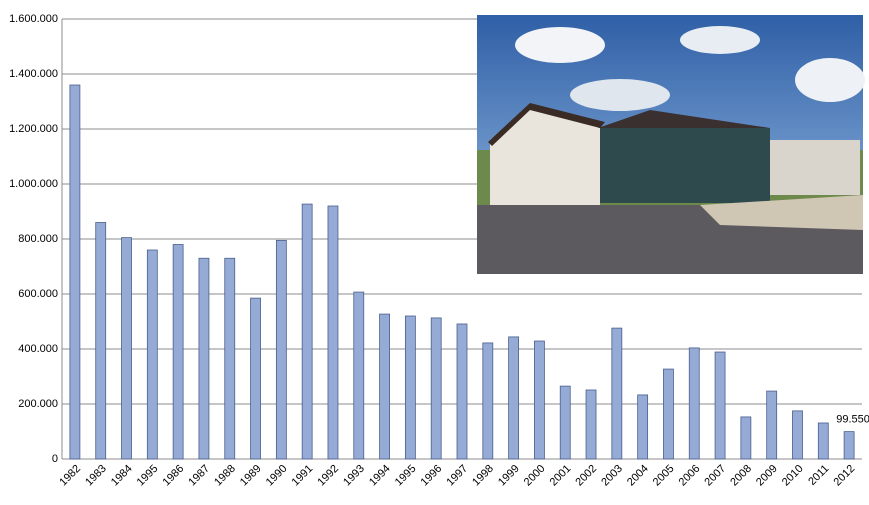 The height and width of the screenshot is (505, 869). I want to click on x-tick-label: 1991, so click(303, 476).